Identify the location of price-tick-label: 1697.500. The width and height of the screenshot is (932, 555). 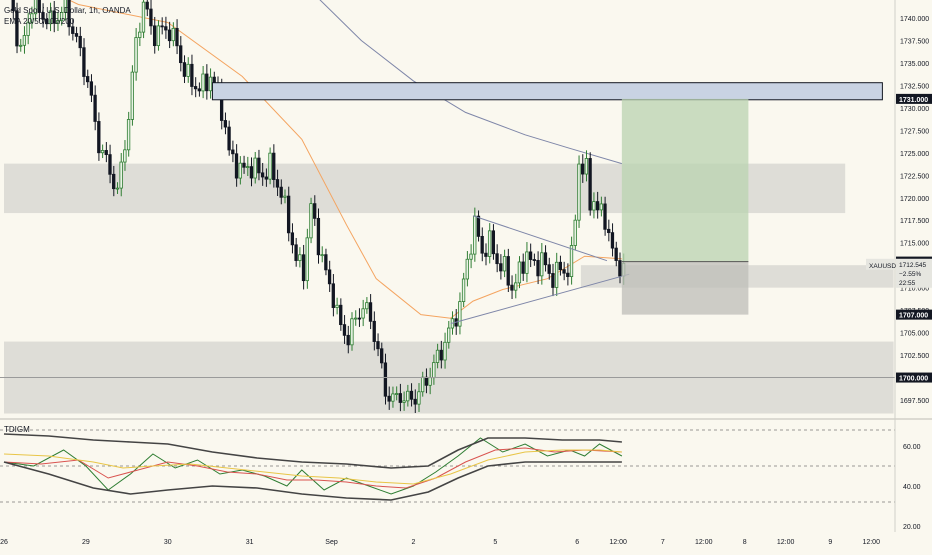
(914, 401).